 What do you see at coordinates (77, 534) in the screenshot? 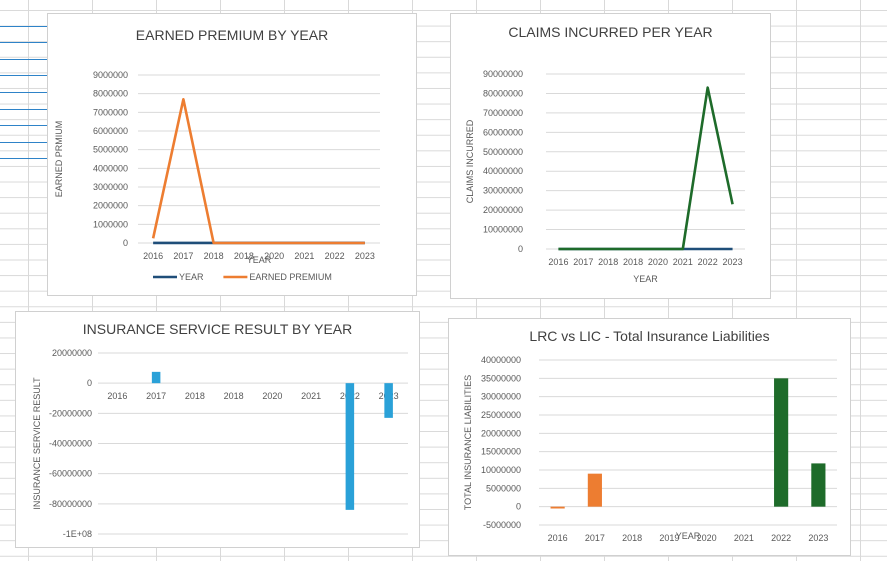
I see `y-tick-label: -1E+08` at bounding box center [77, 534].